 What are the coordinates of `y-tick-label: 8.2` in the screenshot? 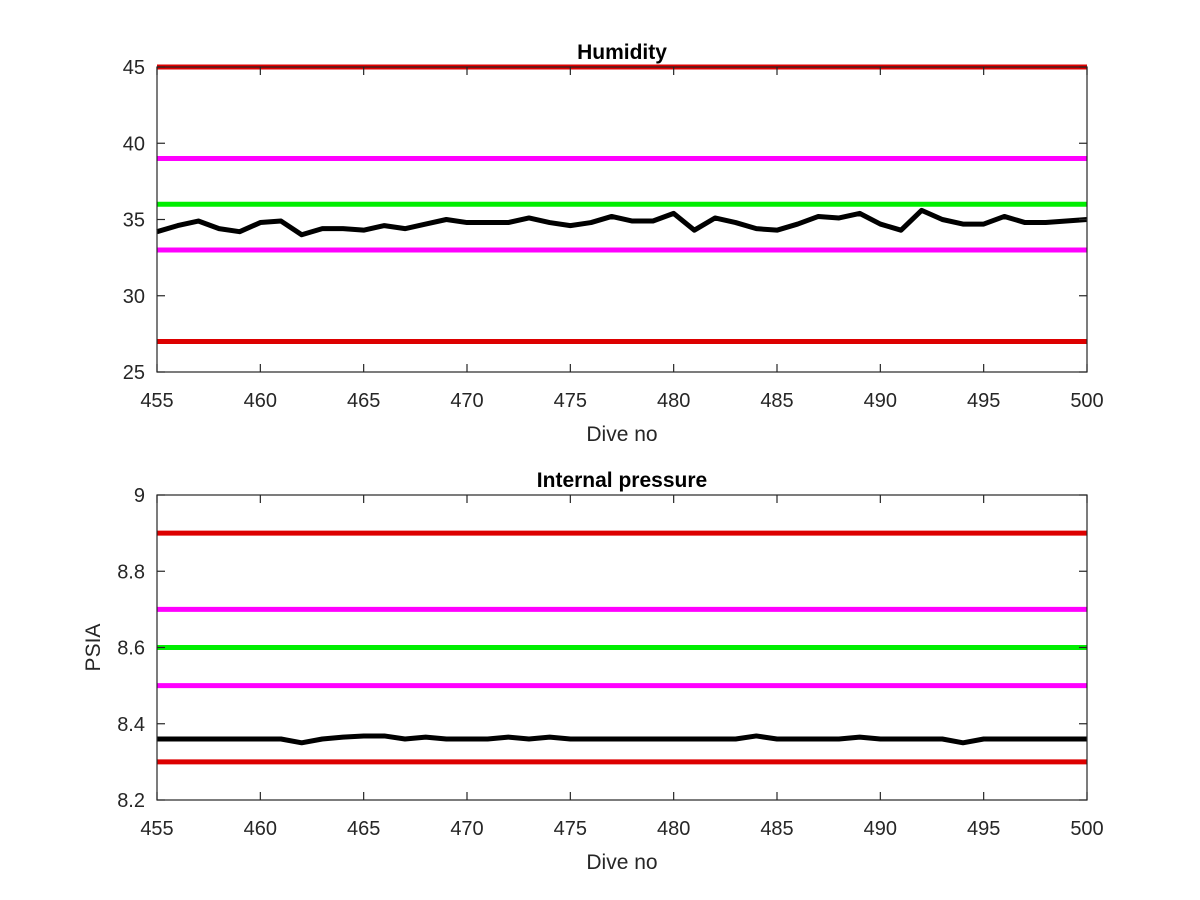 It's located at (131, 801).